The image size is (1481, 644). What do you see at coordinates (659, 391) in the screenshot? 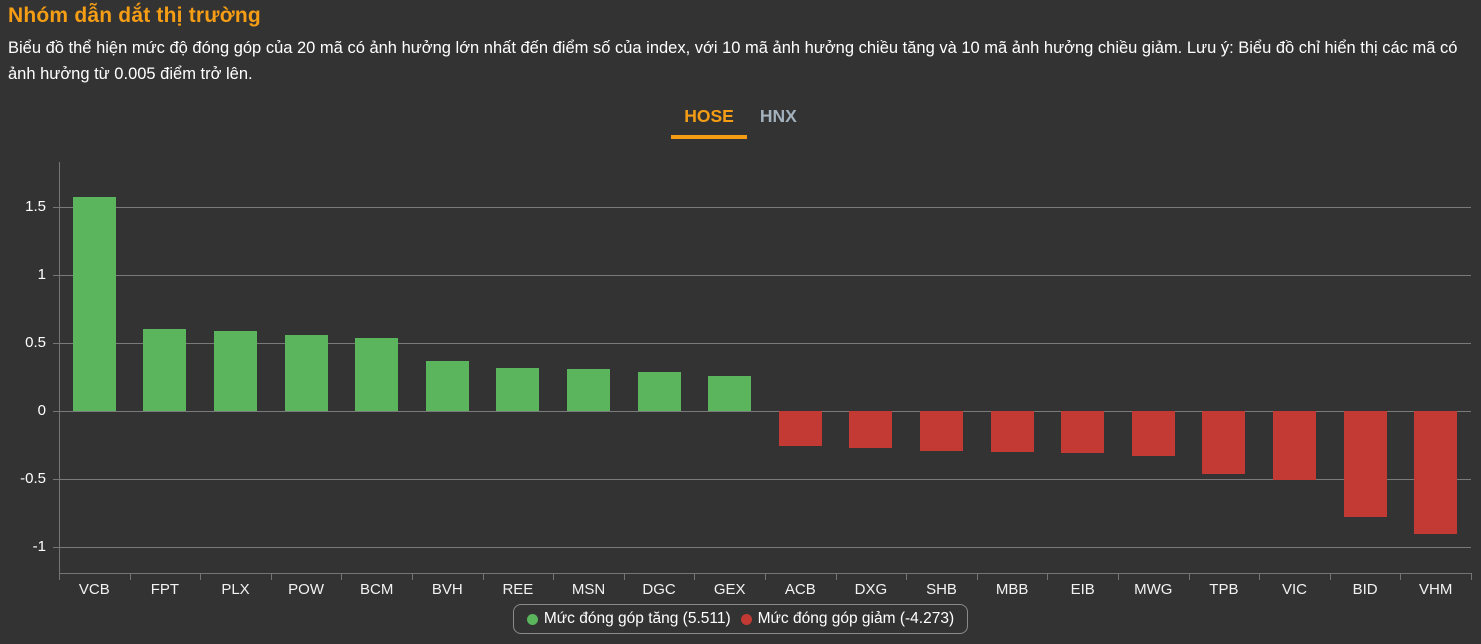
I see `bar-dgc` at bounding box center [659, 391].